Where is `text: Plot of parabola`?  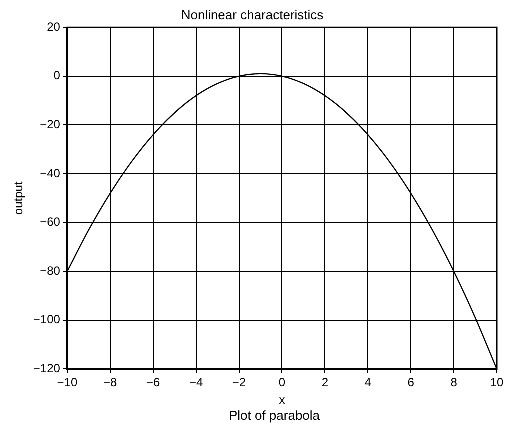
text: Plot of parabola is located at coordinates (275, 415).